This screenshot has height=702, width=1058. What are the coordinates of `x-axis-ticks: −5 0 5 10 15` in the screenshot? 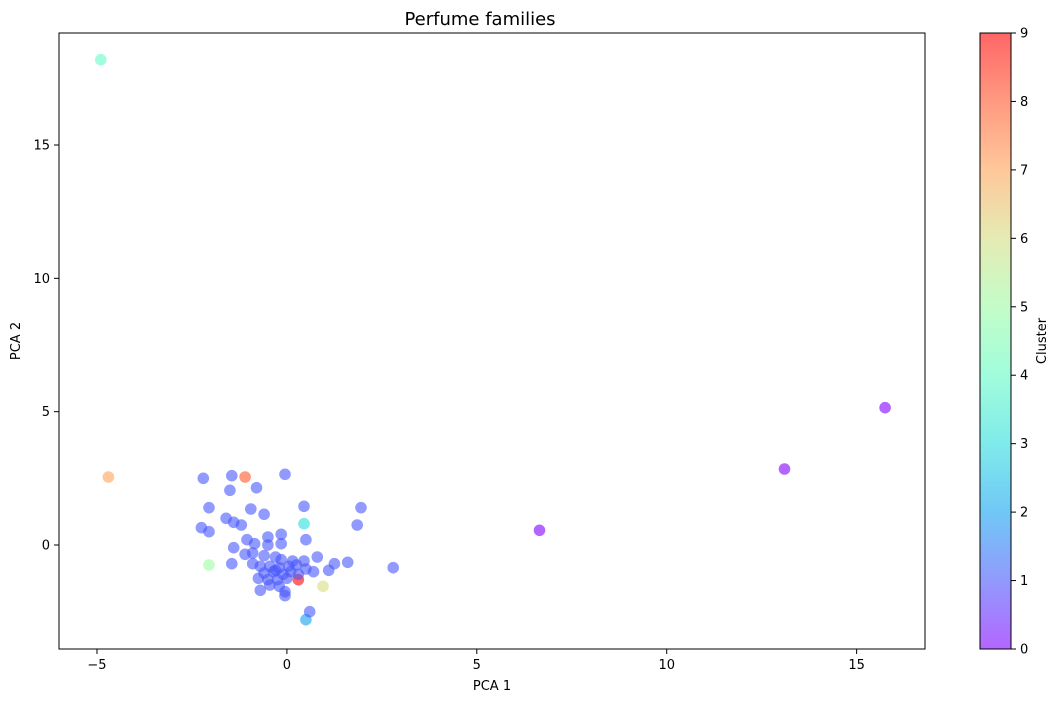 It's located at (476, 661).